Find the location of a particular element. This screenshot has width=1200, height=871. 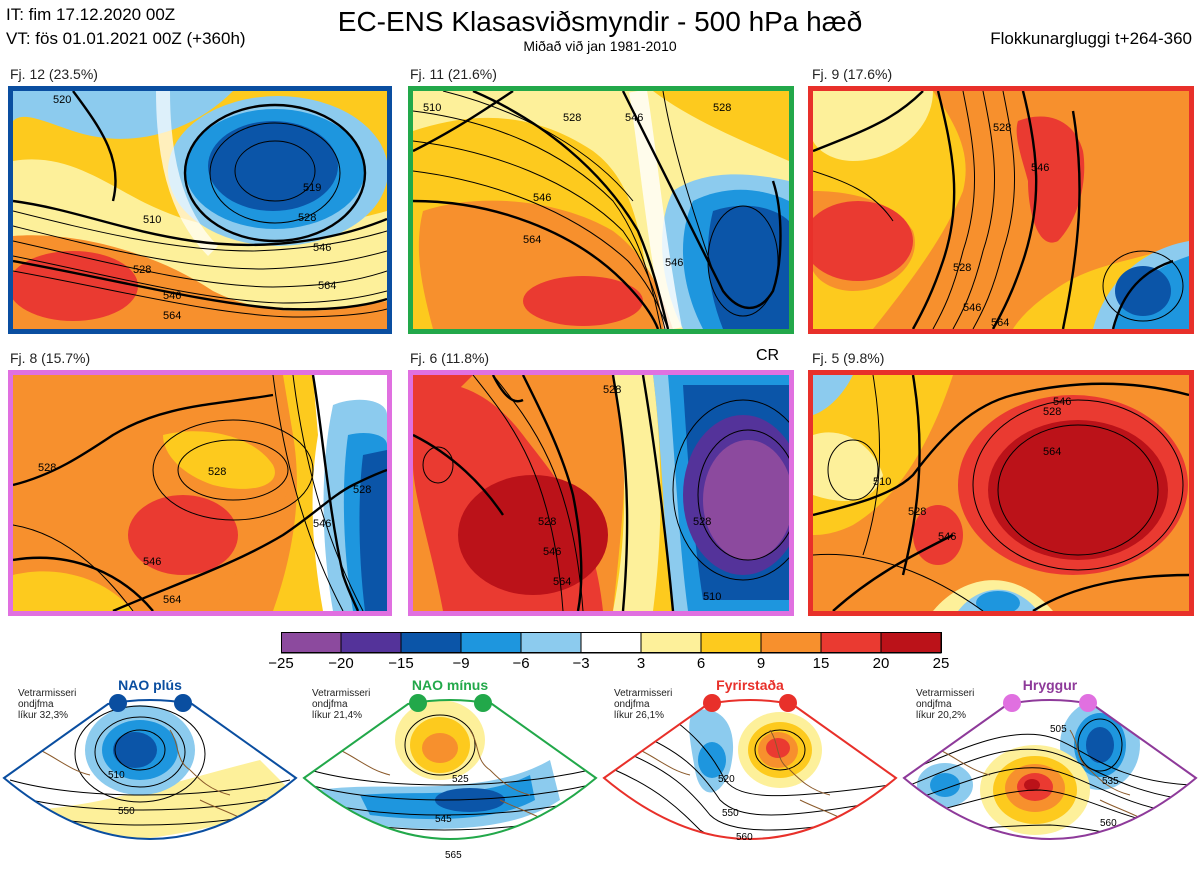

regime-contour-label: 535 is located at coordinates (1110, 781).